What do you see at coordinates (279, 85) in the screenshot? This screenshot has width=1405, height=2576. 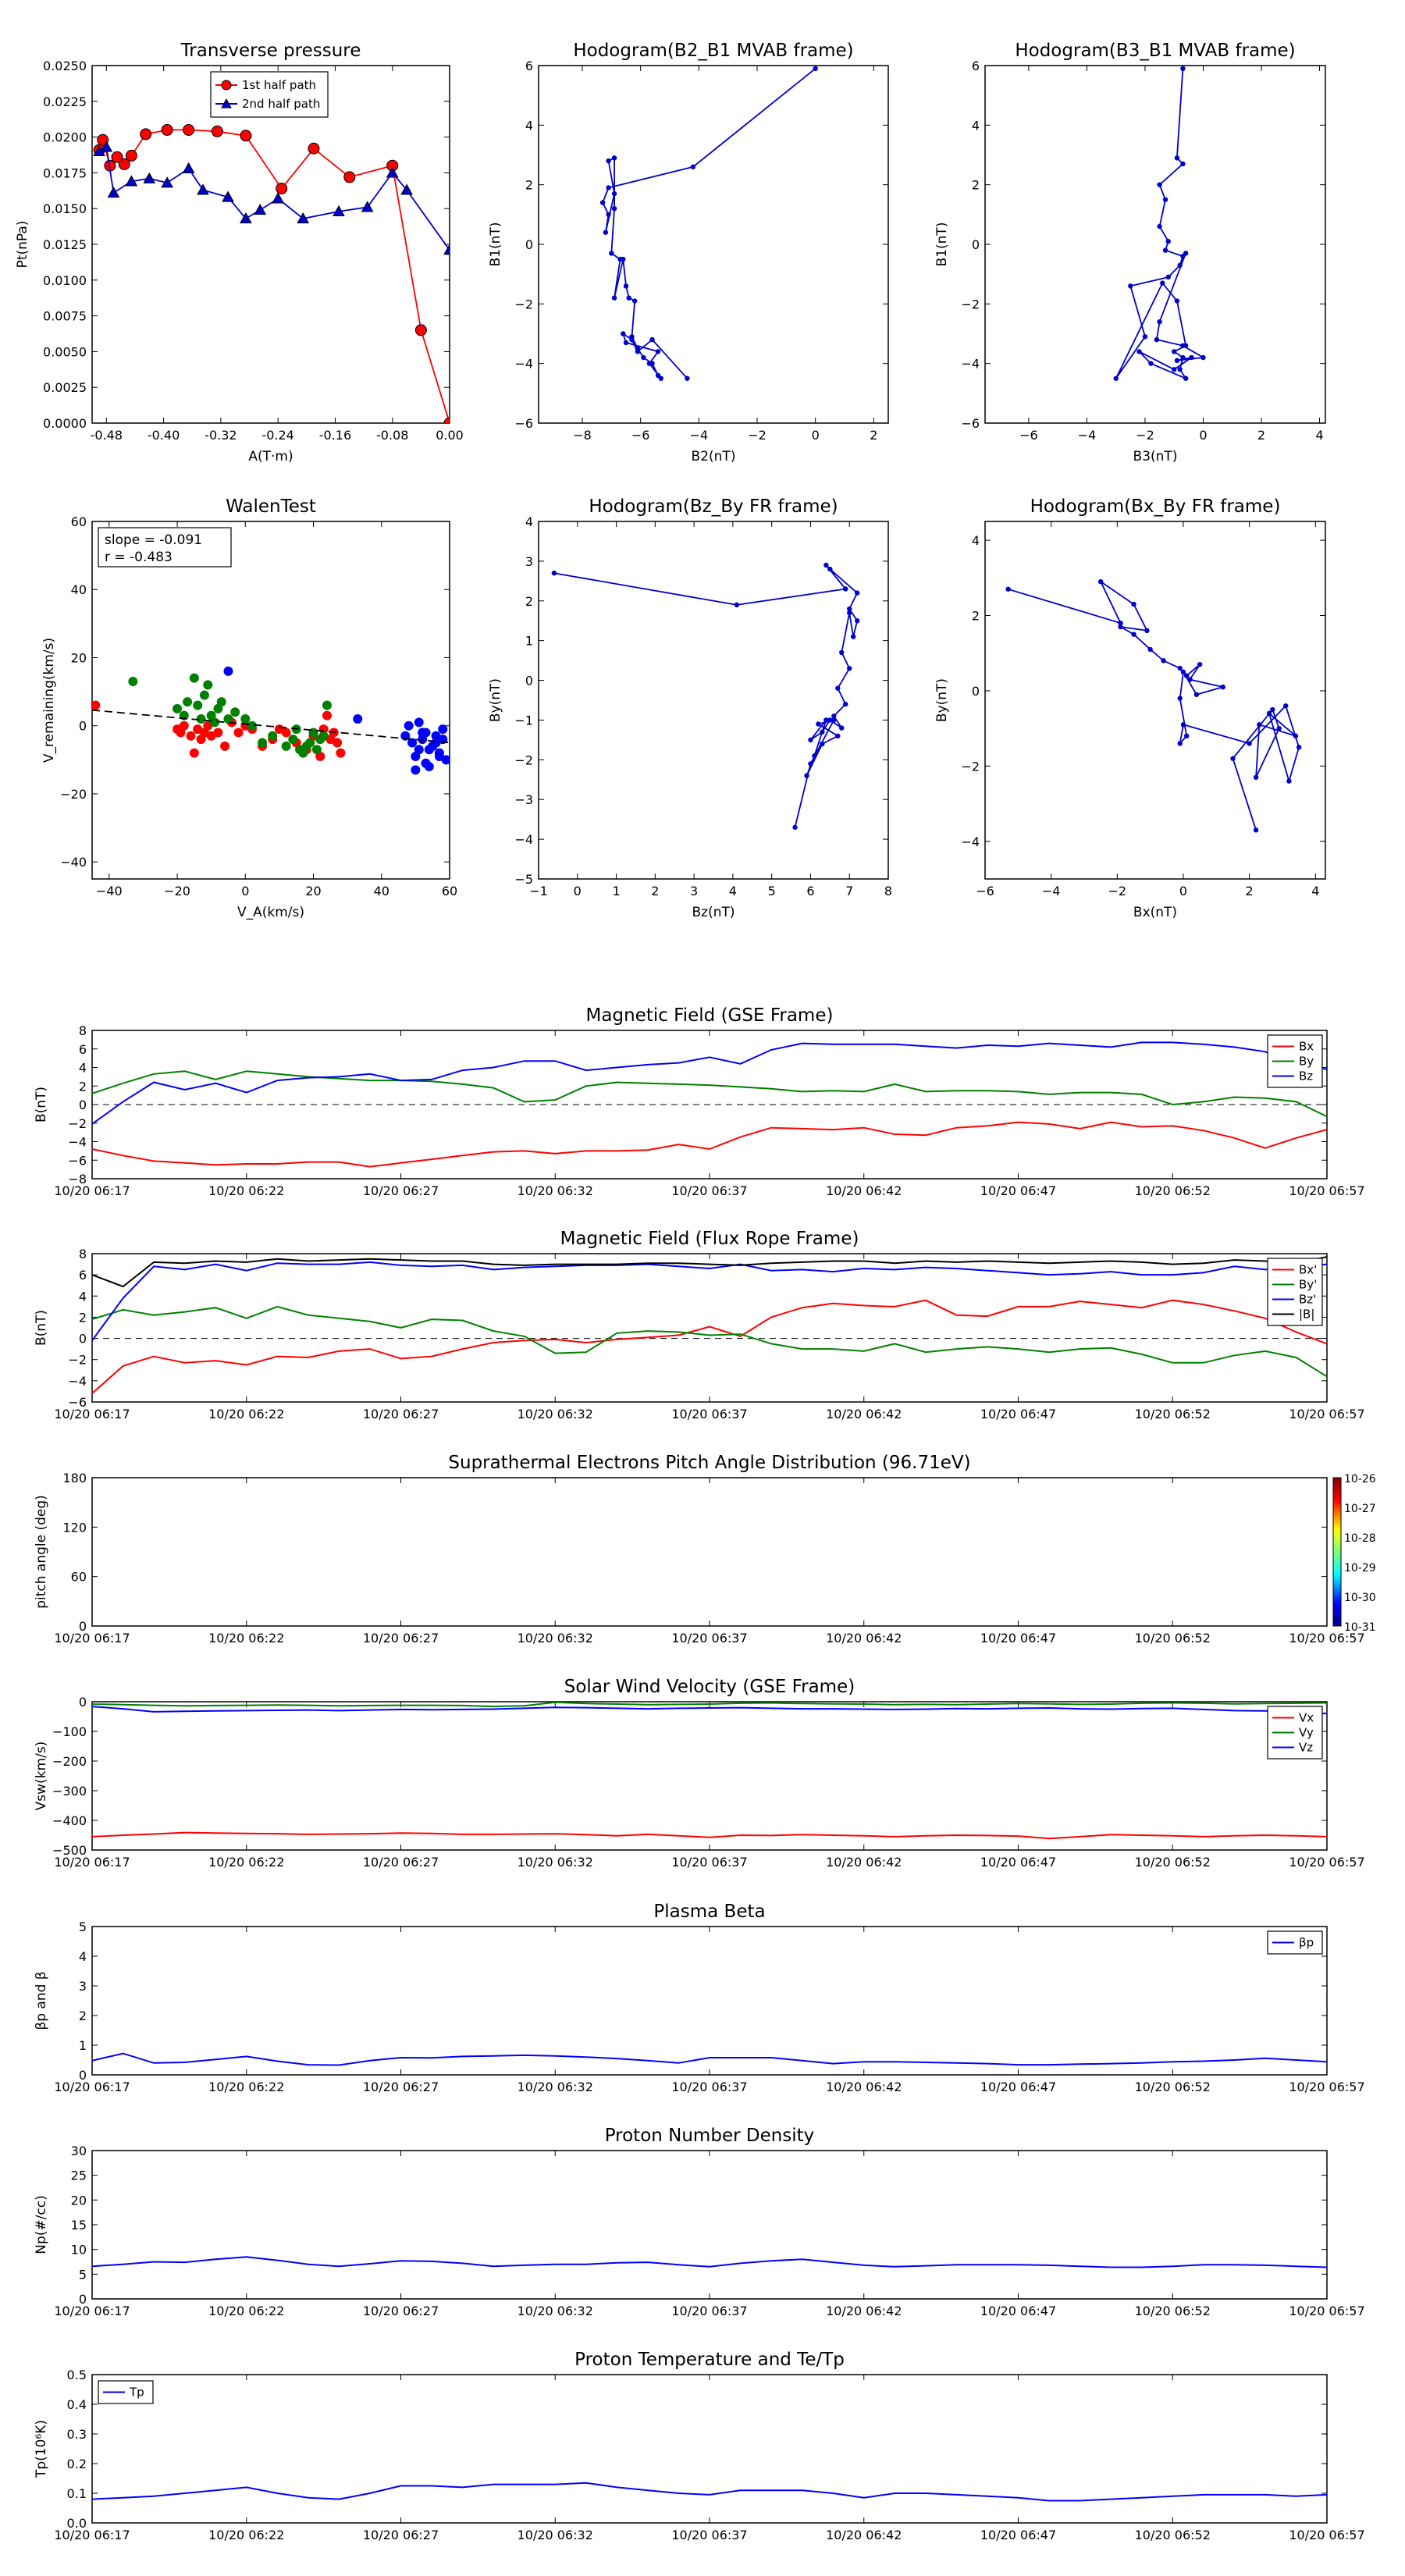 I see `legend-label: 1st half path` at bounding box center [279, 85].